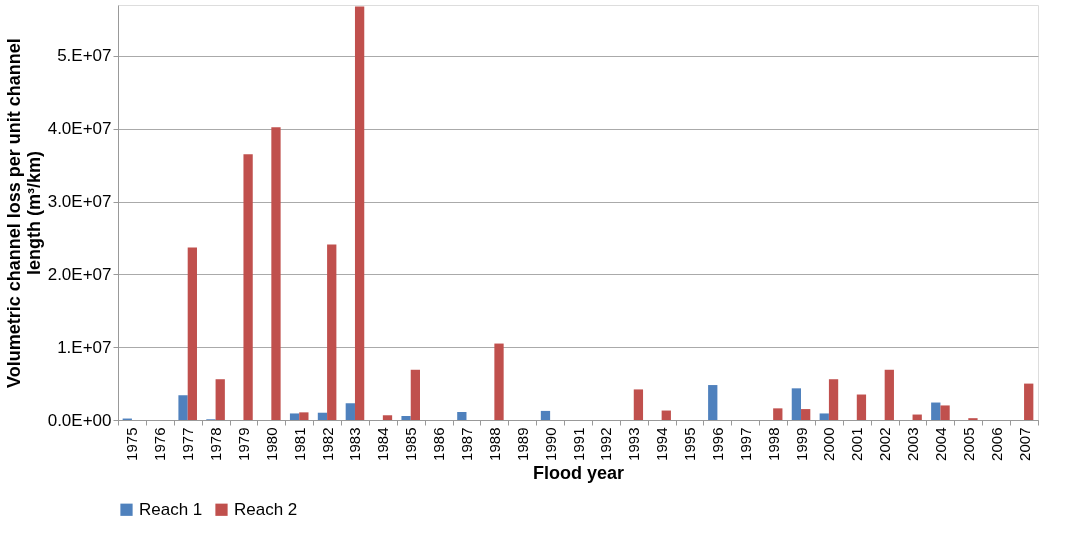  What do you see at coordinates (801, 444) in the screenshot?
I see `x-tick-label: 1999` at bounding box center [801, 444].